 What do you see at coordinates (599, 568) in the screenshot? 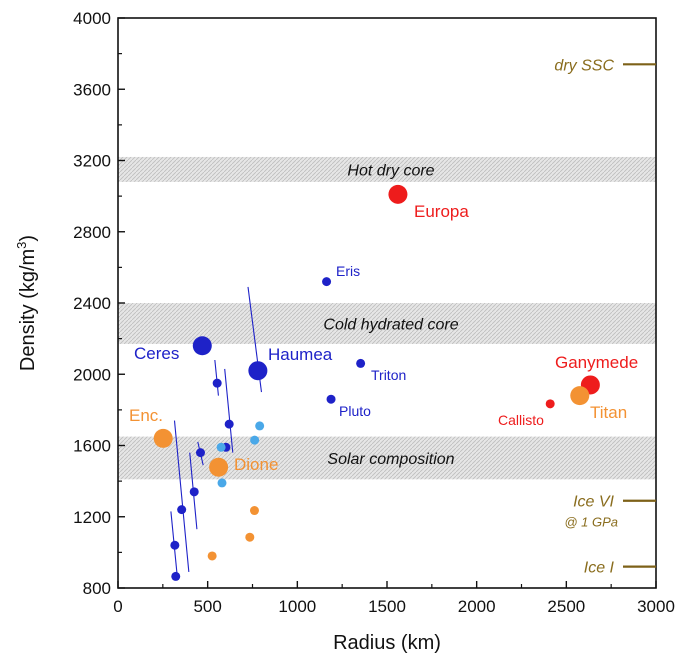
I see `ref-label-2: Ice I` at bounding box center [599, 568].